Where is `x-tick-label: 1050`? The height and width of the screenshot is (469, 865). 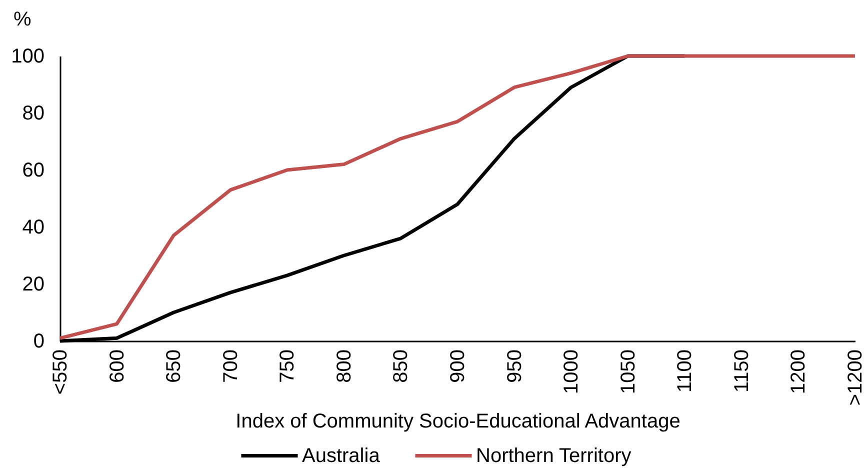 x-tick-label: 1050 is located at coordinates (628, 372).